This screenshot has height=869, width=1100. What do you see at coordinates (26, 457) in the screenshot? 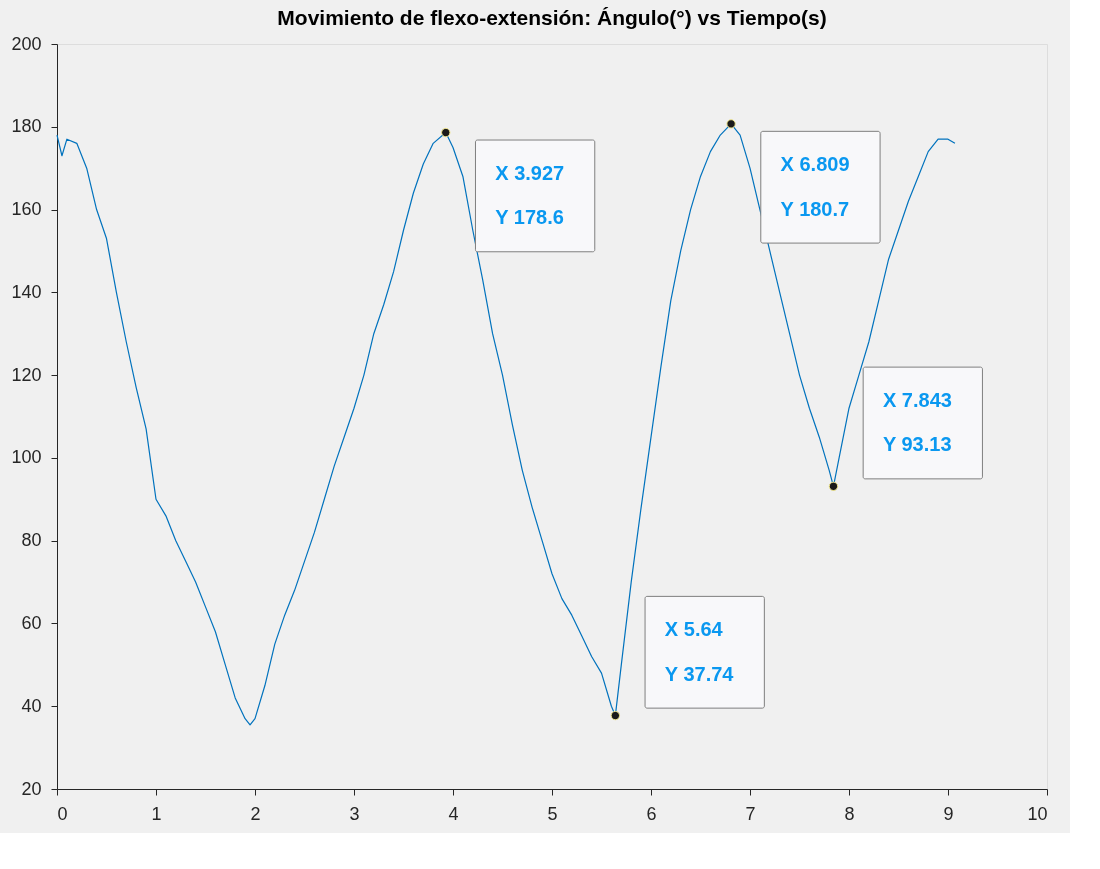
I see `y-tick-label: 100` at bounding box center [26, 457].